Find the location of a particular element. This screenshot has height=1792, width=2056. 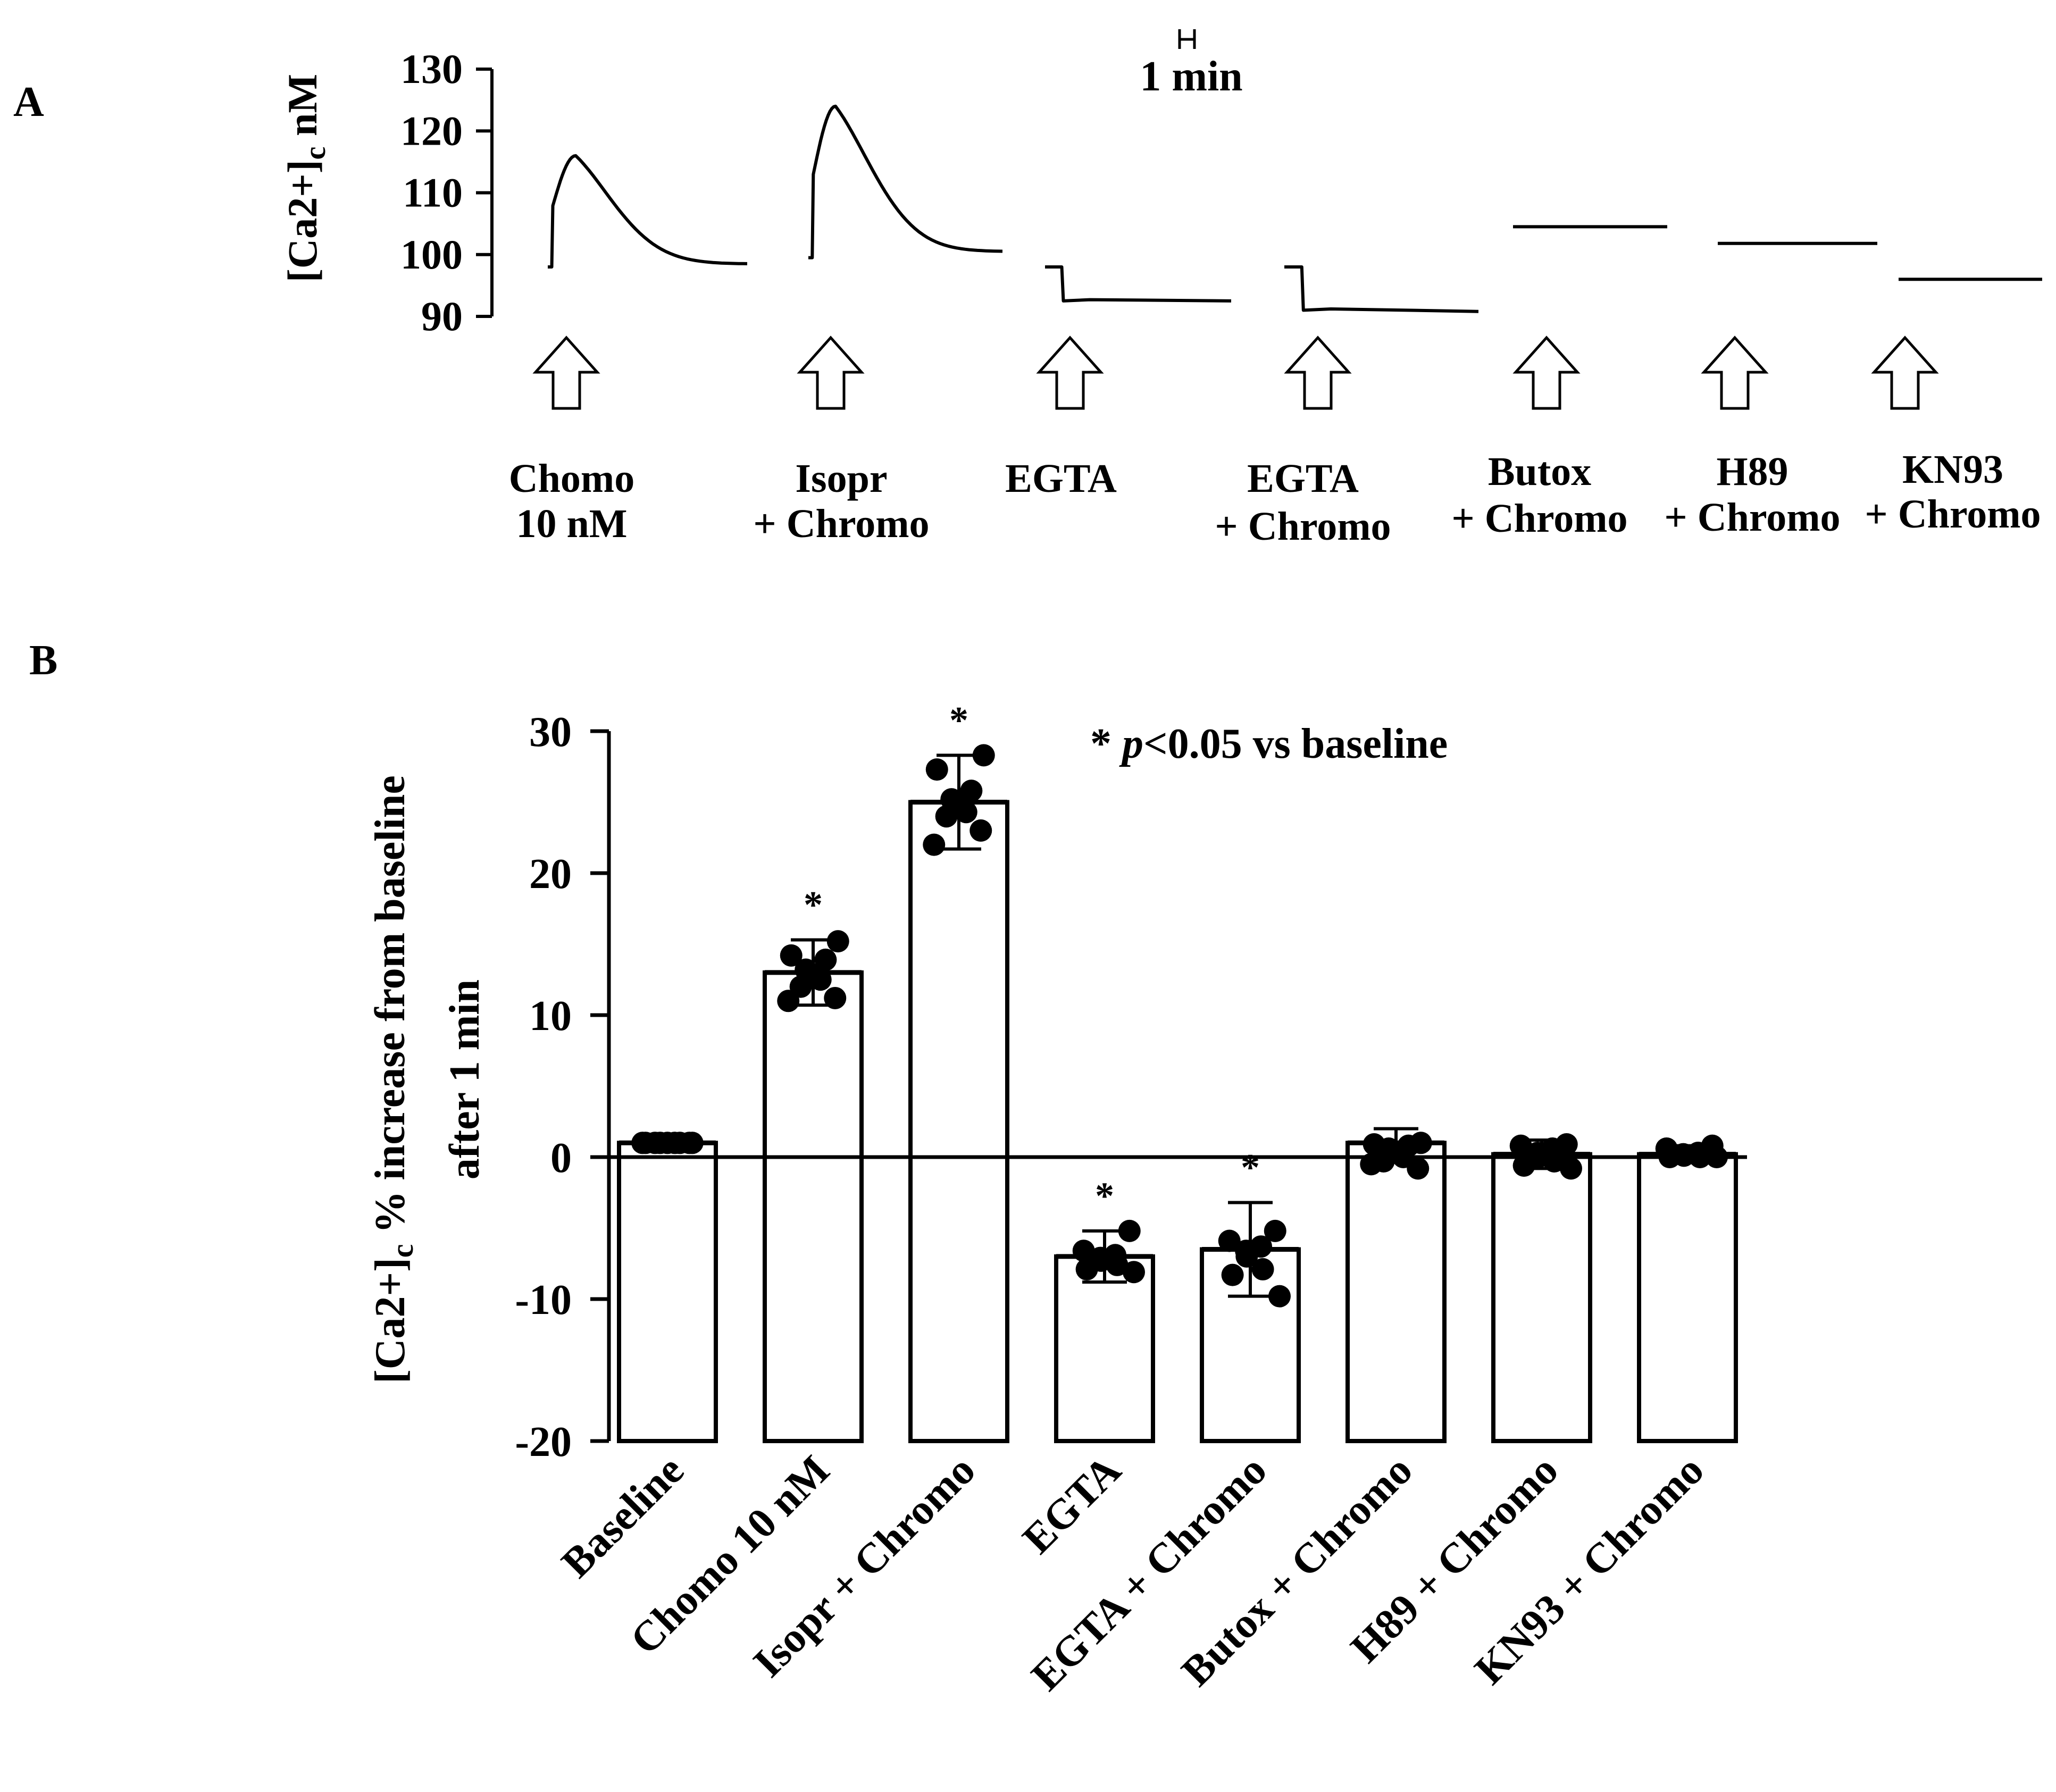

panel-a-y-axis-label-unit: nM is located at coordinates (302, 110).